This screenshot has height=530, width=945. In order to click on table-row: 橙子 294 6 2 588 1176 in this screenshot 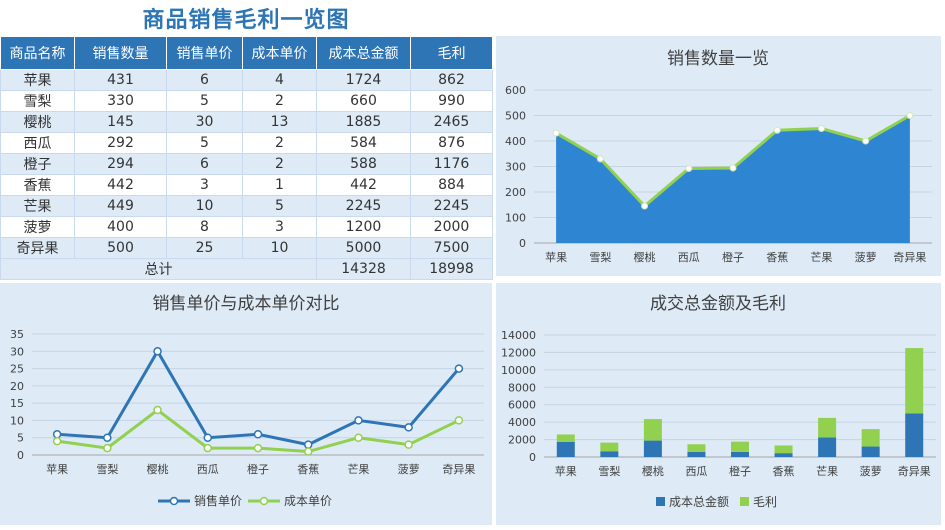, I will do `click(246, 164)`.